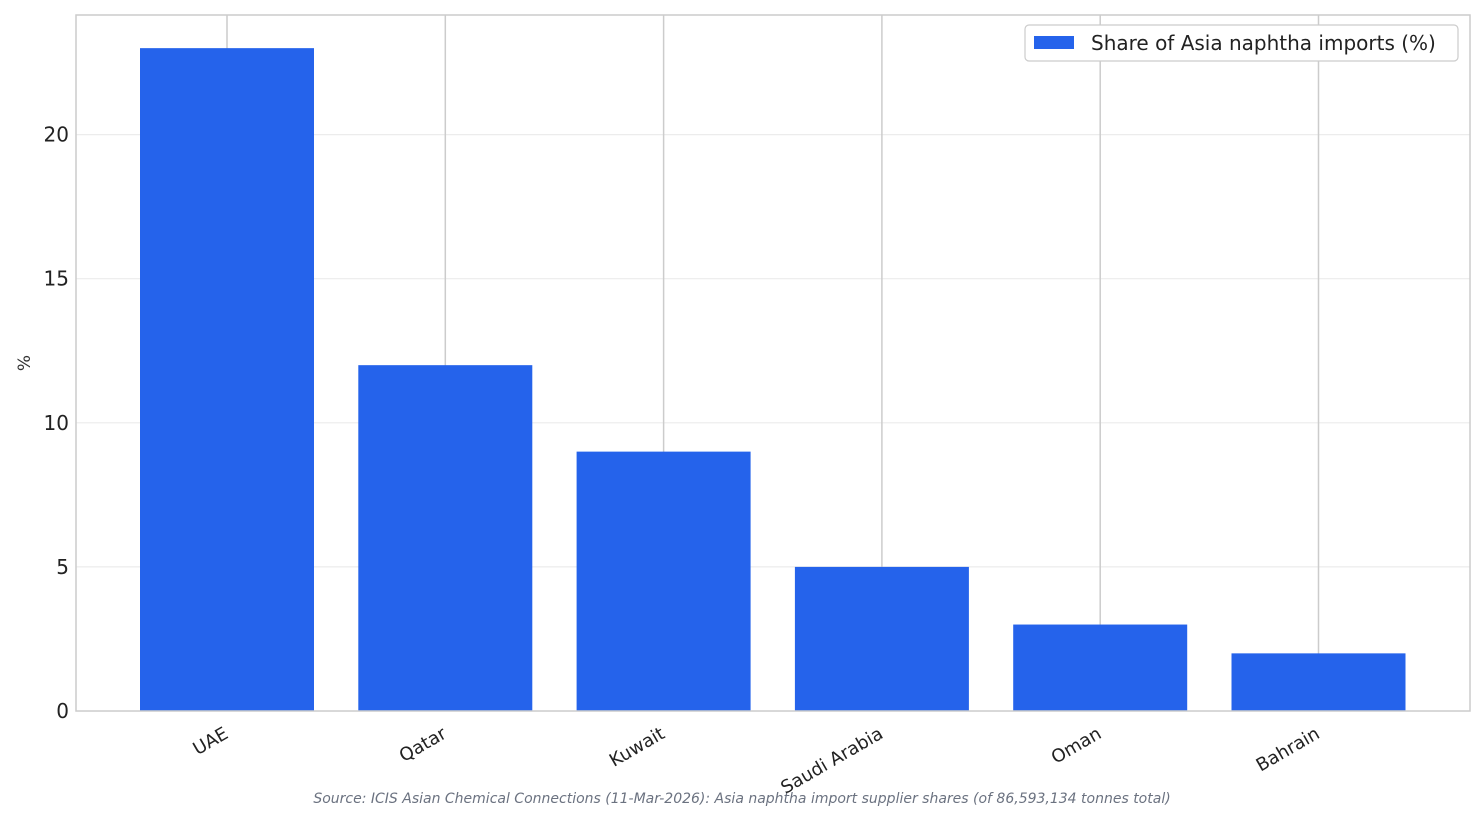 The image size is (1484, 824). What do you see at coordinates (881, 638) in the screenshot?
I see `bar-saudi-arabia` at bounding box center [881, 638].